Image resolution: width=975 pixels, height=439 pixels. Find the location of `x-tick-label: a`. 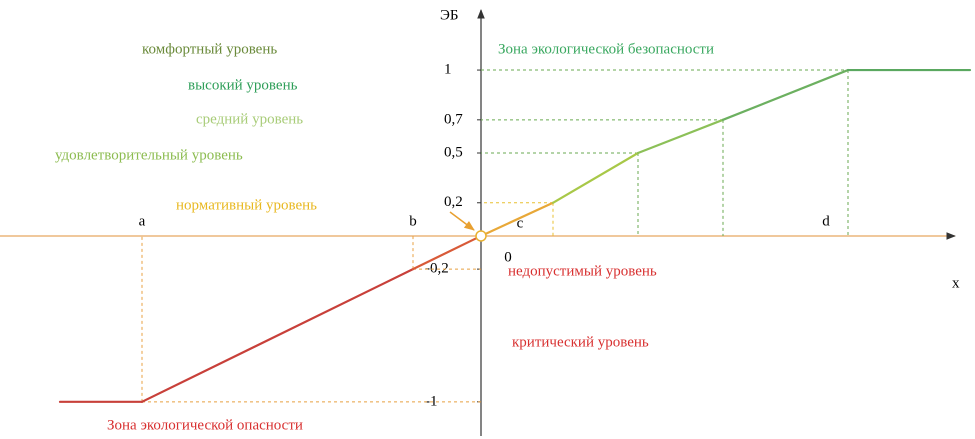

x-tick-label: a is located at coordinates (142, 221).